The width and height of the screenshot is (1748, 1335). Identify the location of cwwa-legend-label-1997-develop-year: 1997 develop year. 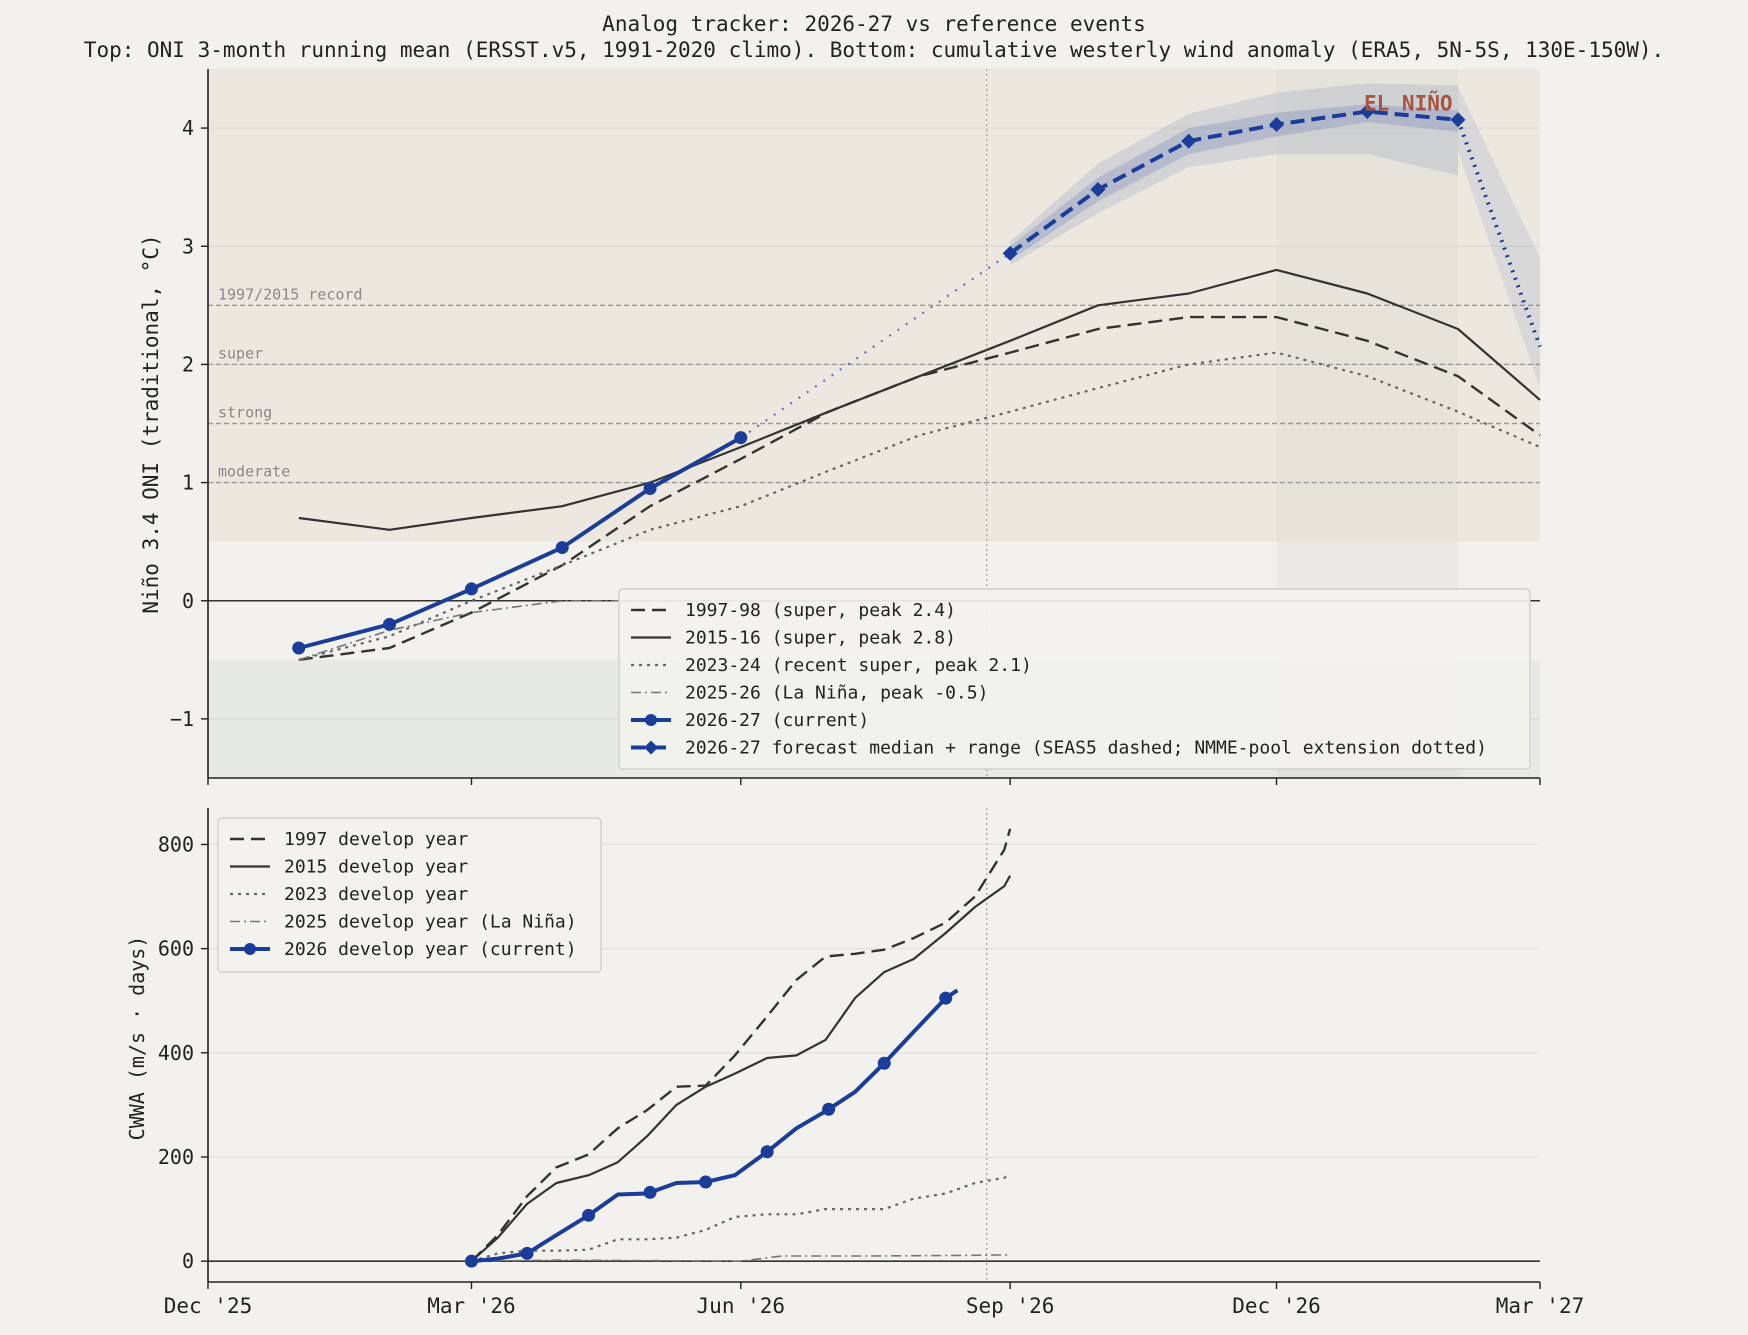
(376, 839).